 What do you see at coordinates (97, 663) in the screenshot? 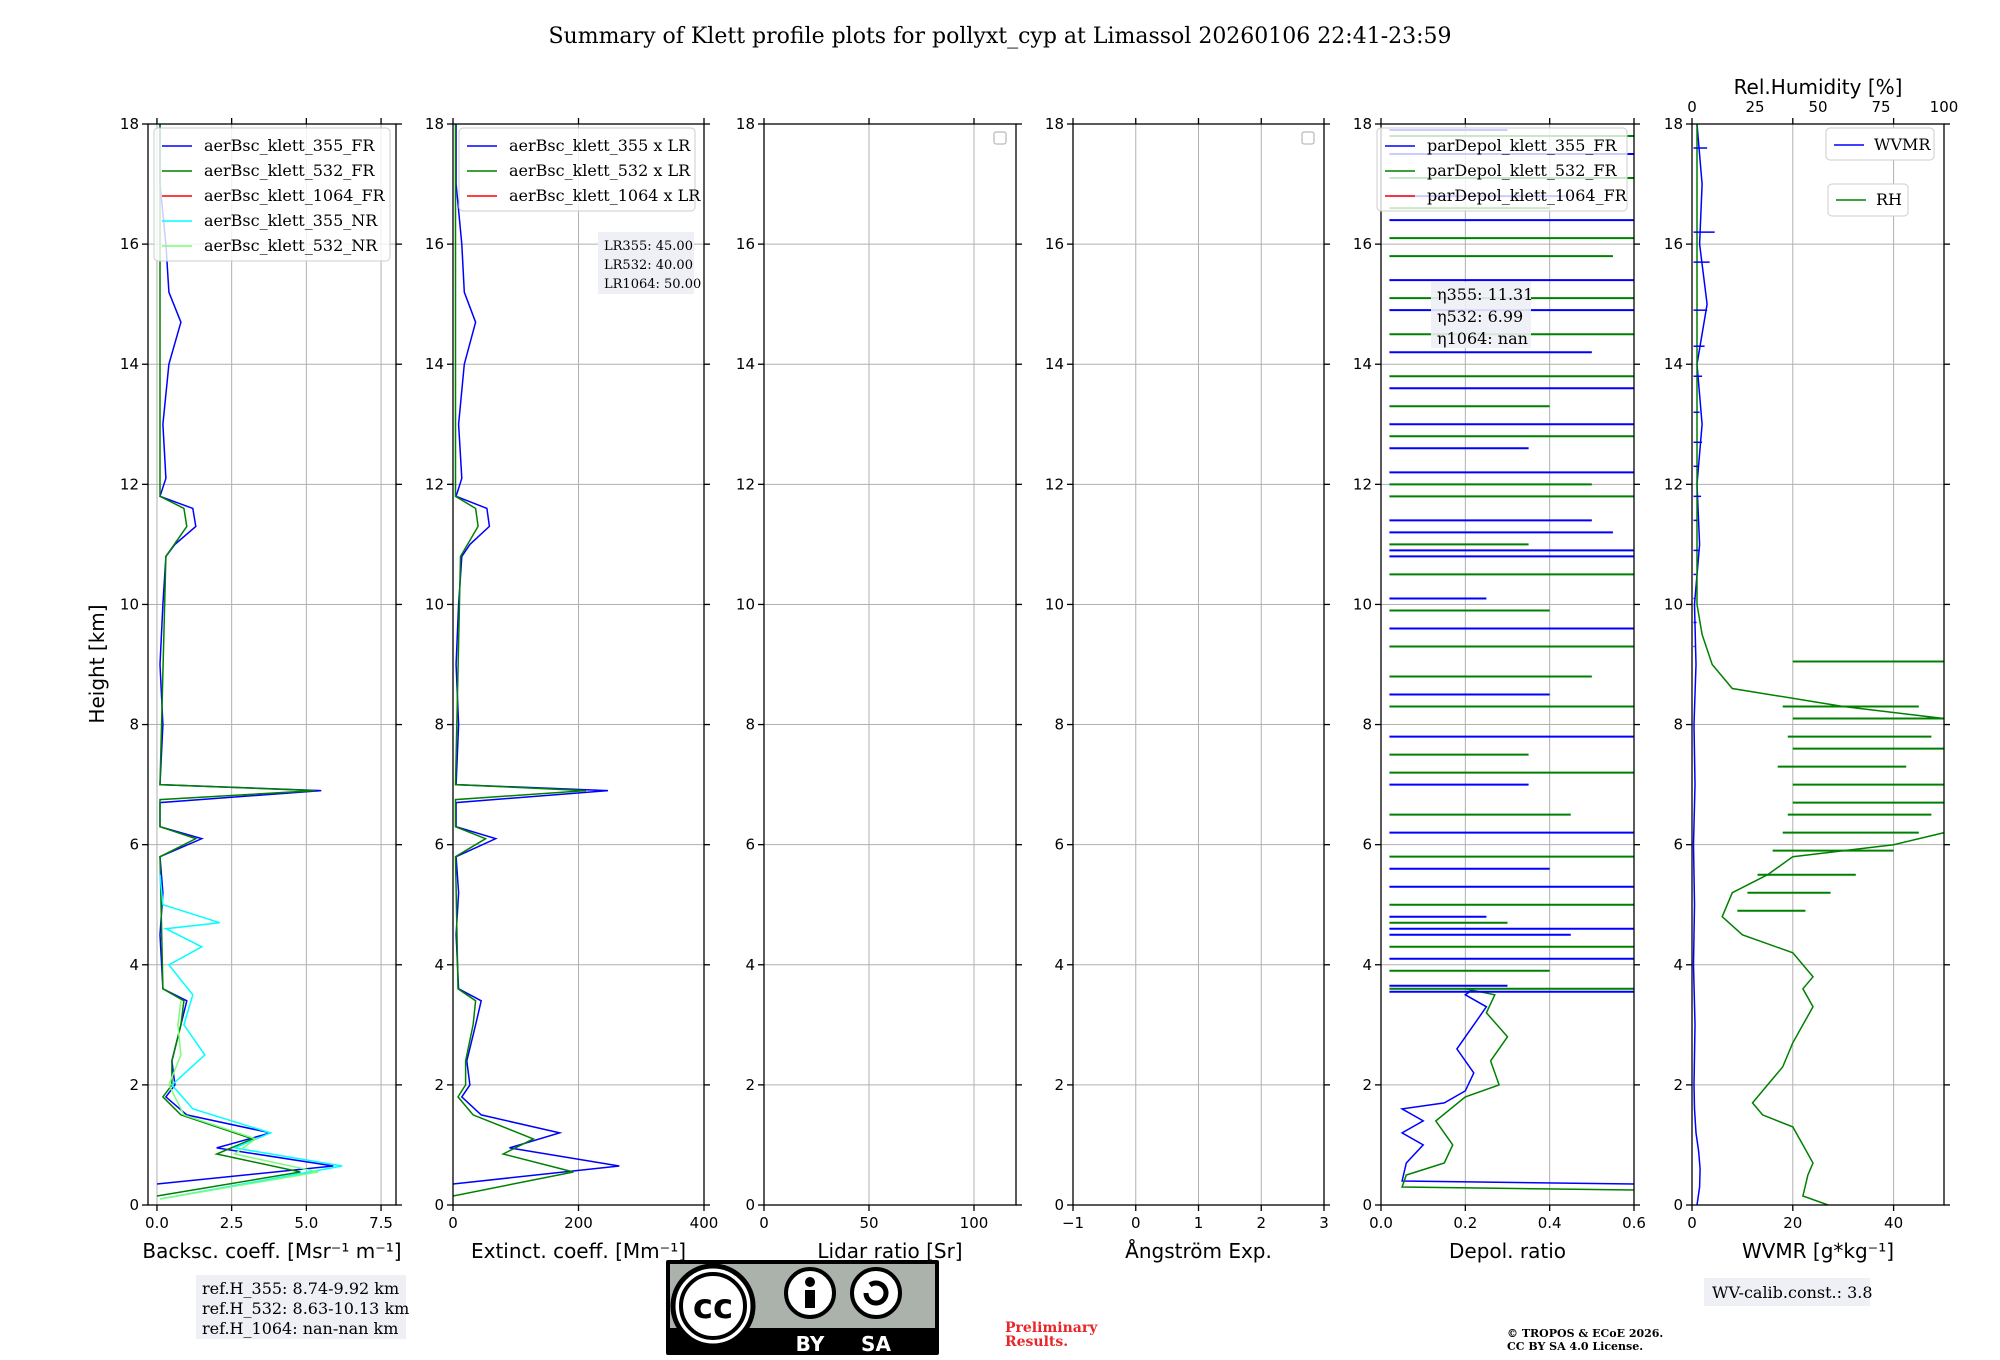
I see `y-axis-label: Height [km]` at bounding box center [97, 663].